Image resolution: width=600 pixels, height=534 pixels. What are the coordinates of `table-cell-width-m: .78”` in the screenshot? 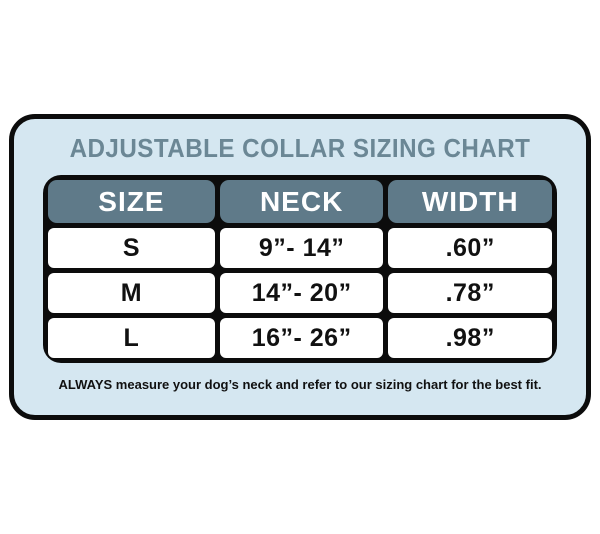 It's located at (470, 293).